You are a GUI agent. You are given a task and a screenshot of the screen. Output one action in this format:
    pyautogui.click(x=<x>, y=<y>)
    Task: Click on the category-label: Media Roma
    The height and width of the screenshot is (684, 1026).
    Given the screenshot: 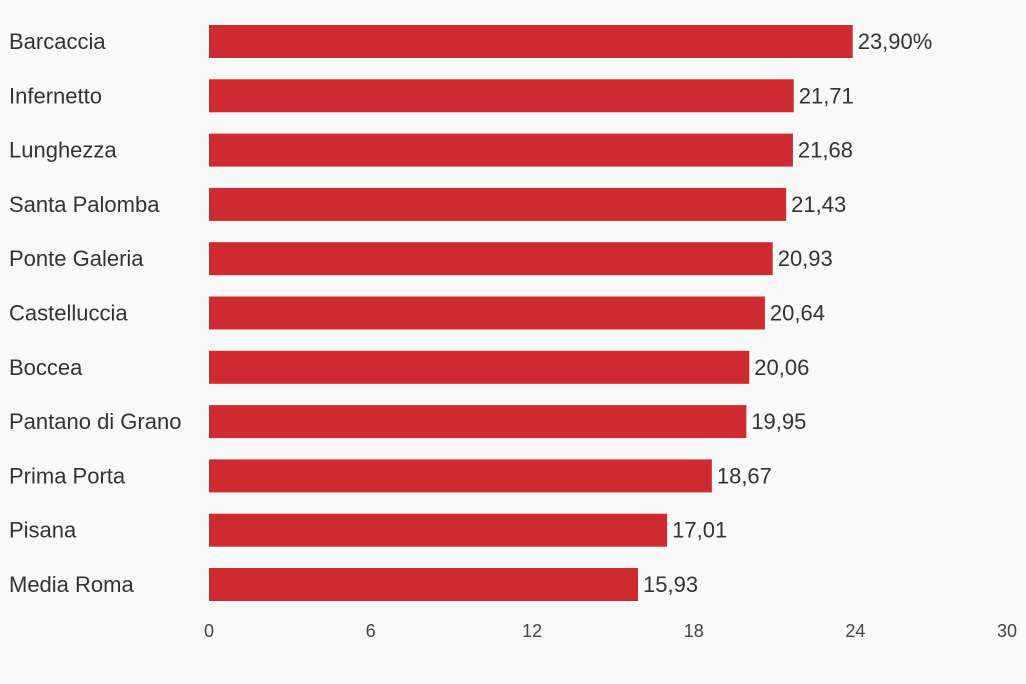 What is the action you would take?
    pyautogui.click(x=71, y=584)
    